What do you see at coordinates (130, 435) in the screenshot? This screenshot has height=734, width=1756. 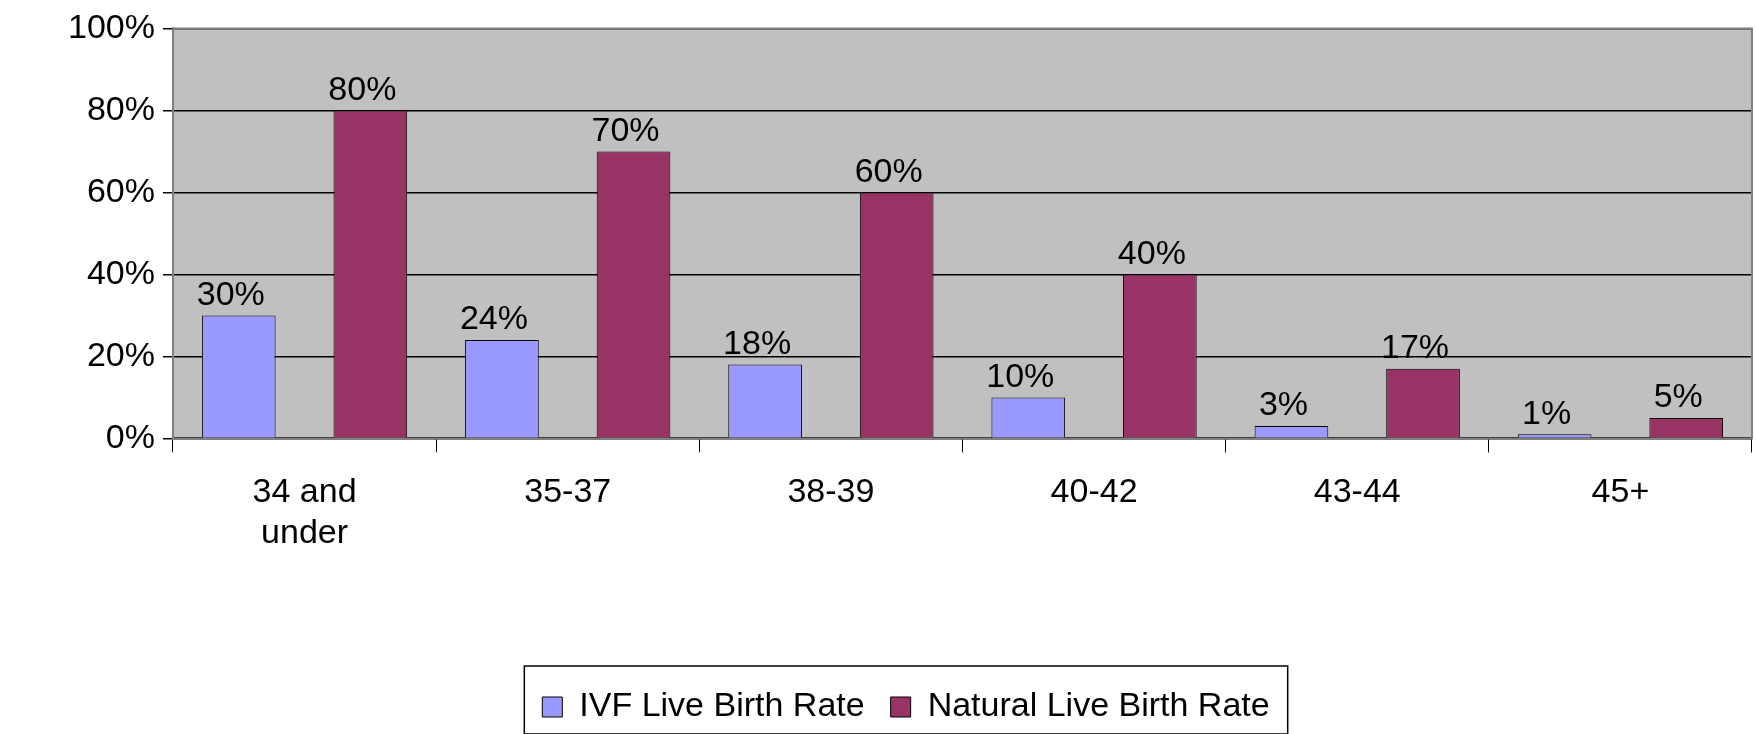 I see `y-tick-label: 0%` at bounding box center [130, 435].